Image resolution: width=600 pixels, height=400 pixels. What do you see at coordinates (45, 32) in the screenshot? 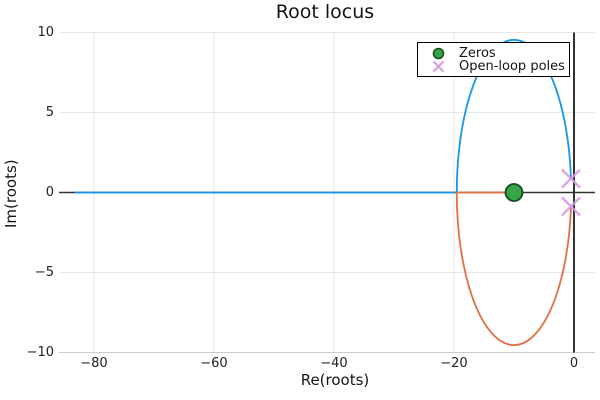
I see `y-tick-label: 10` at bounding box center [45, 32].